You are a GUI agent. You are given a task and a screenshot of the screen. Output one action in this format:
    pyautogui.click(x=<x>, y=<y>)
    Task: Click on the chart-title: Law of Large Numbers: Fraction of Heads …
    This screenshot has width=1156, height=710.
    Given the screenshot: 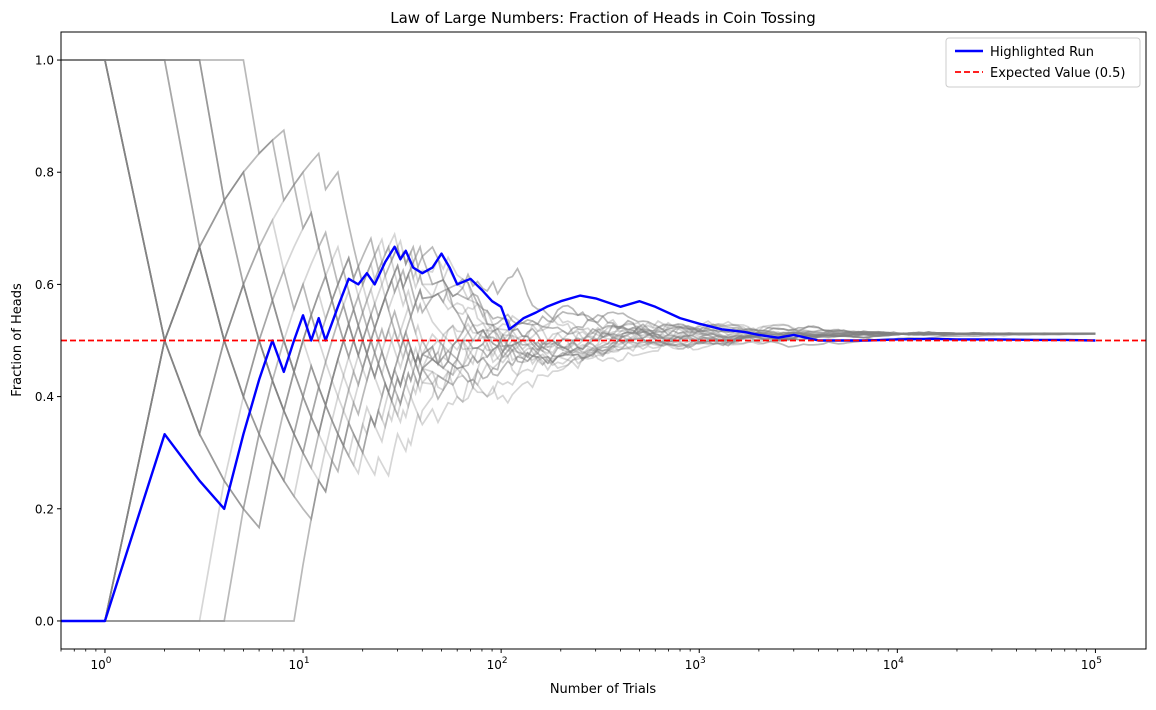 What is the action you would take?
    pyautogui.click(x=603, y=18)
    